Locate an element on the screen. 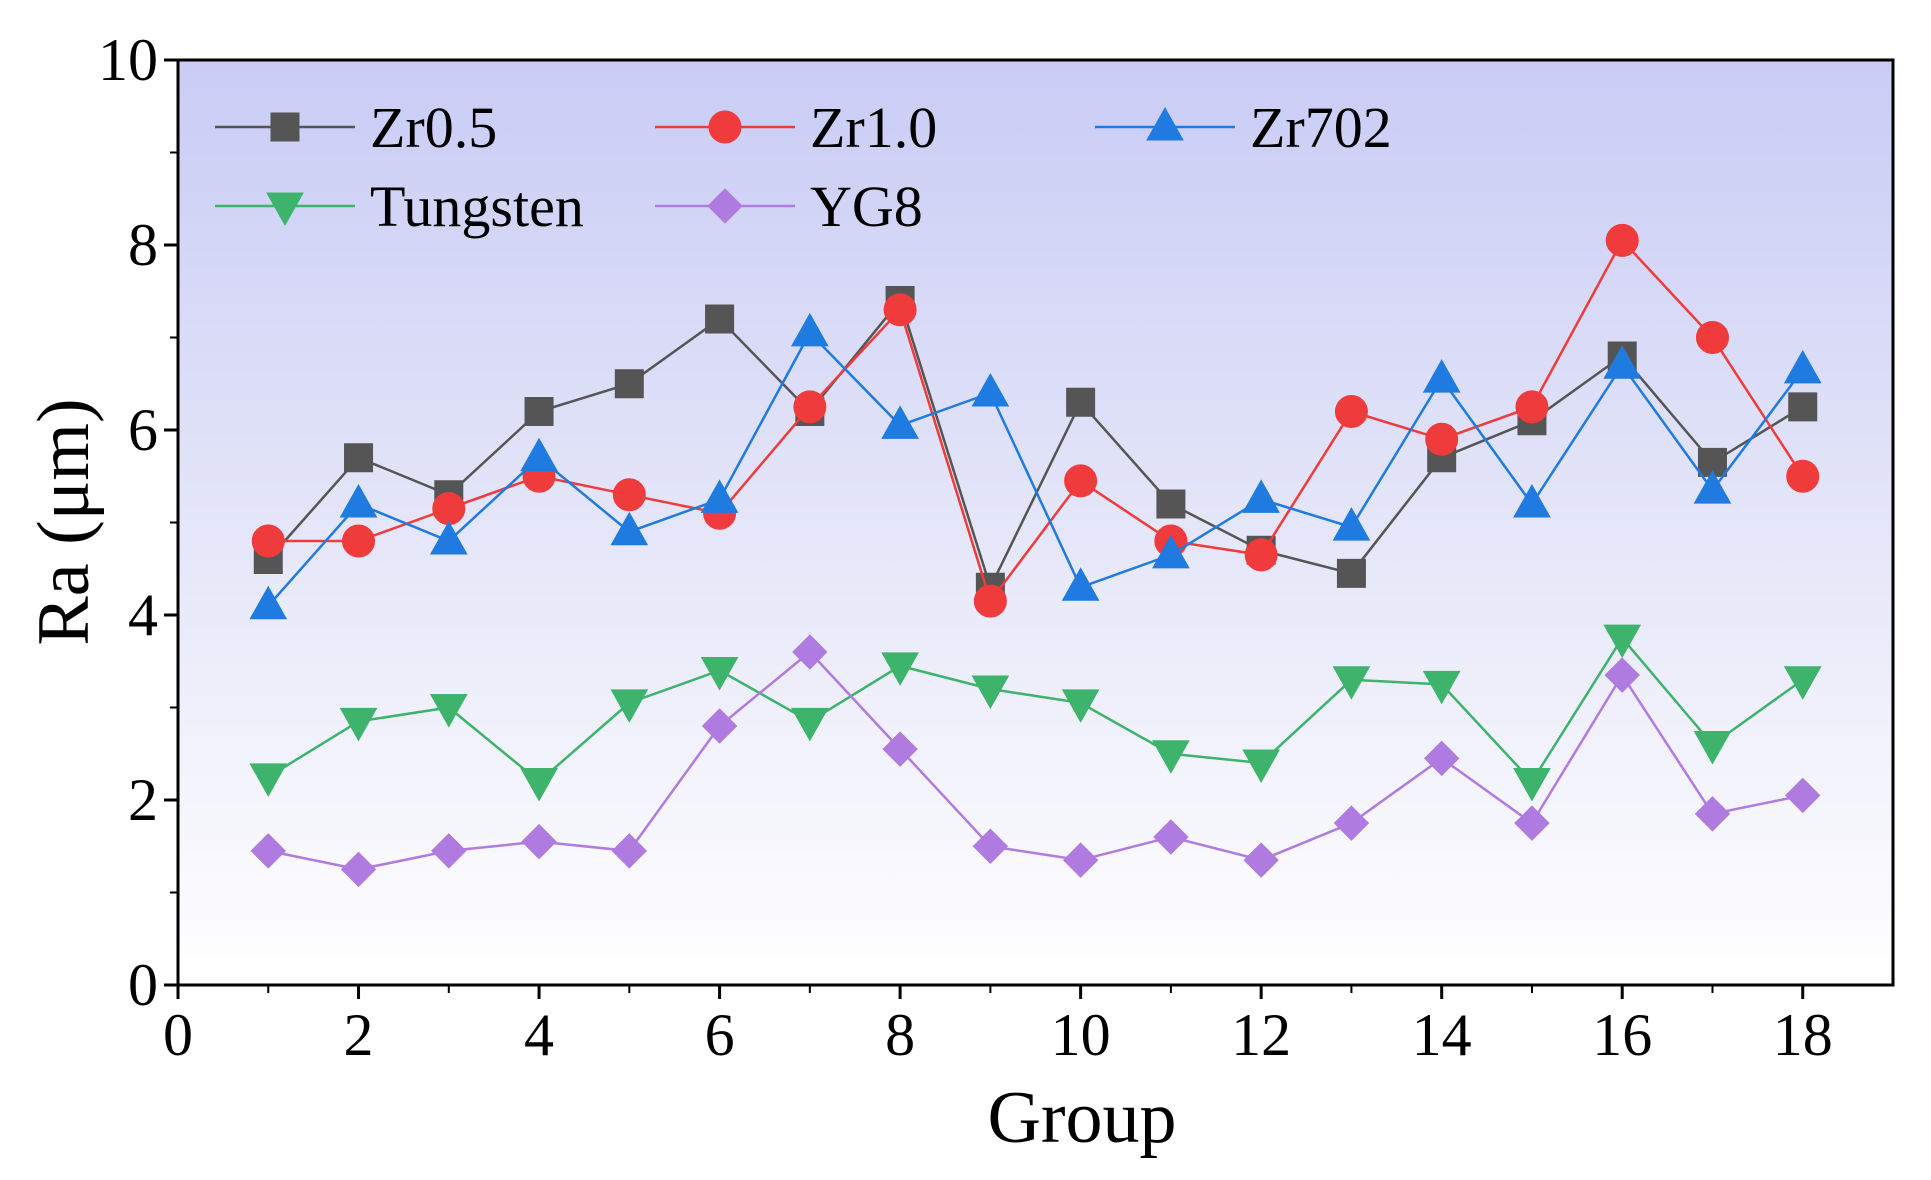  x-tick-label-6: 6 is located at coordinates (720, 1035).